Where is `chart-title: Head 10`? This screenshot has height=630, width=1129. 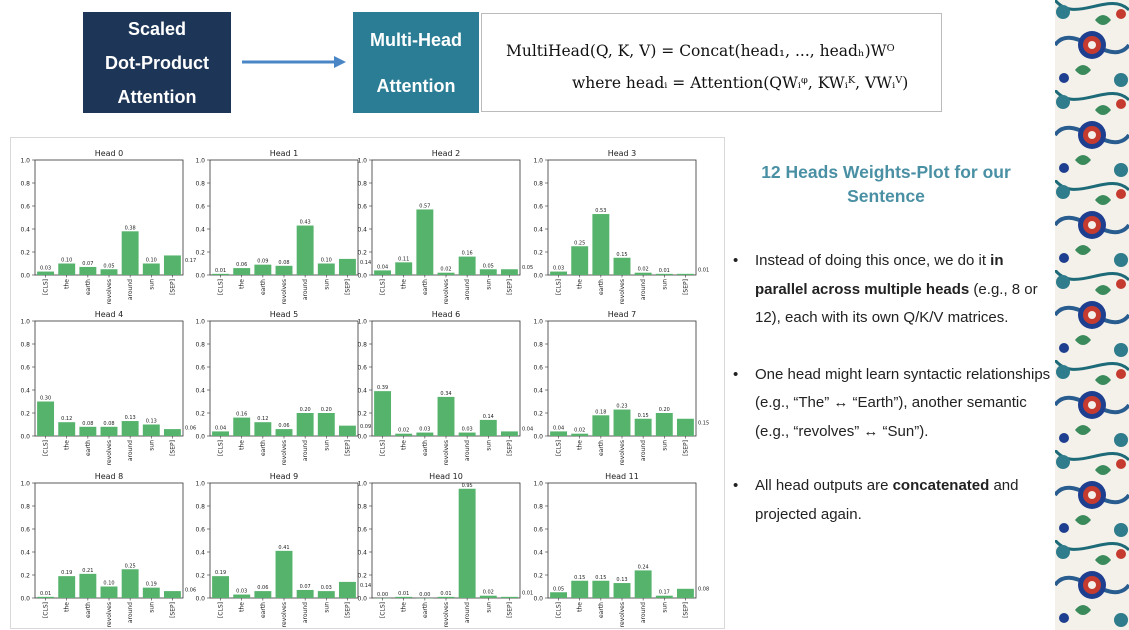 chart-title: Head 10 is located at coordinates (446, 476).